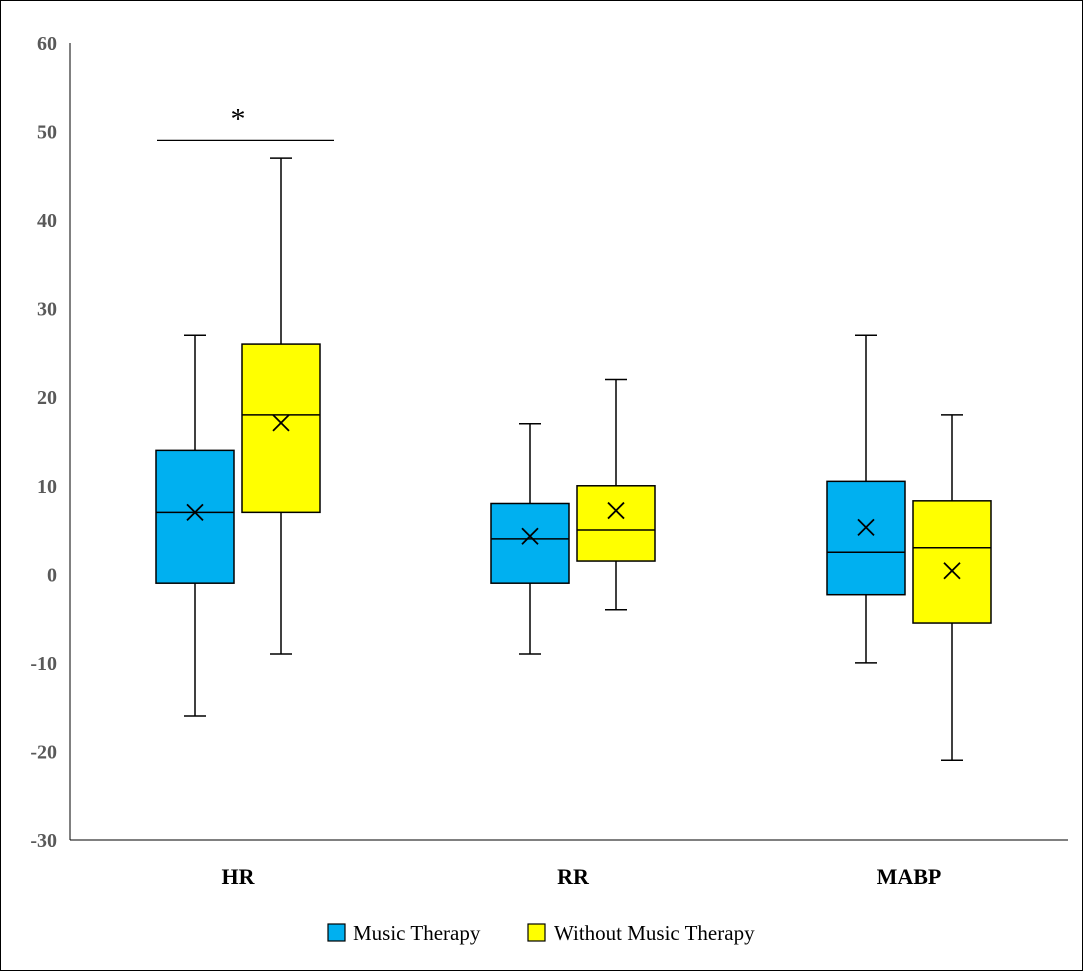 This screenshot has height=971, width=1083. Describe the element at coordinates (909, 876) in the screenshot. I see `x-category-label: MABP` at that location.